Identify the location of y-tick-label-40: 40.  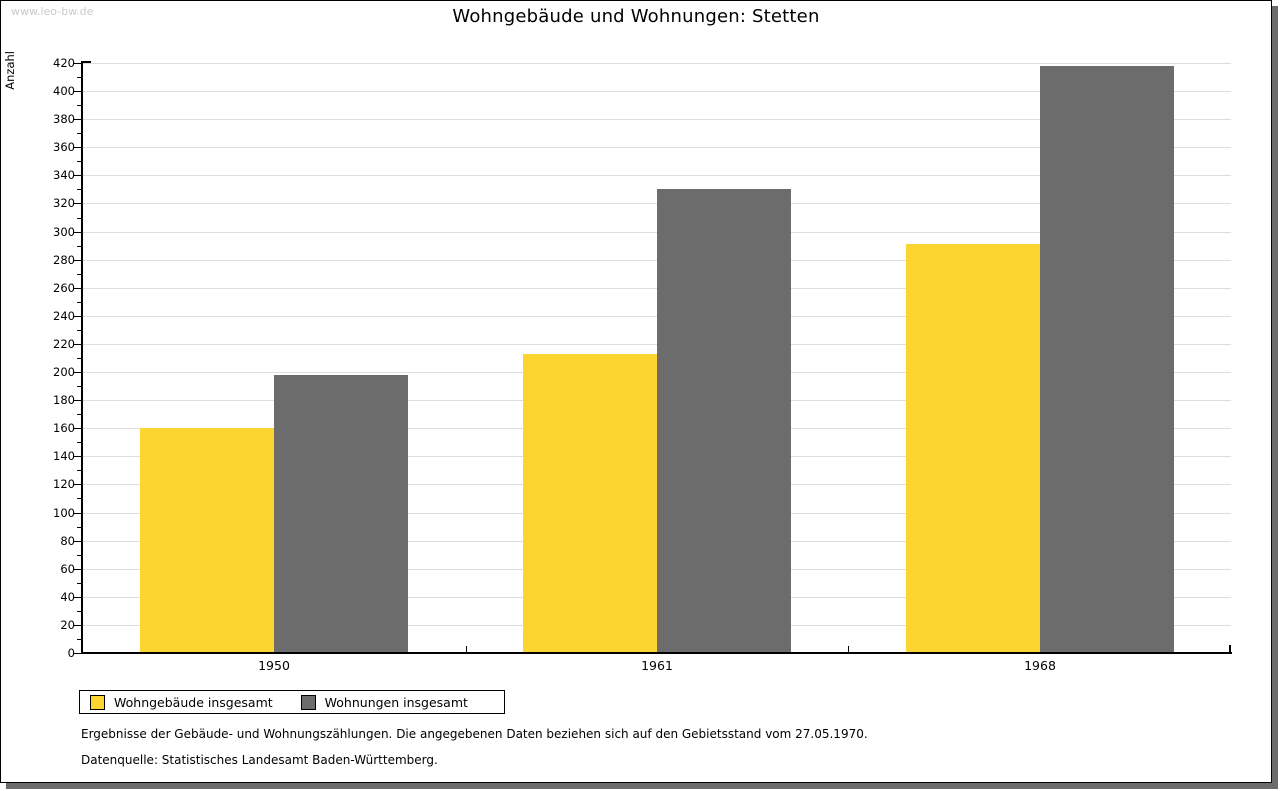
(67, 597).